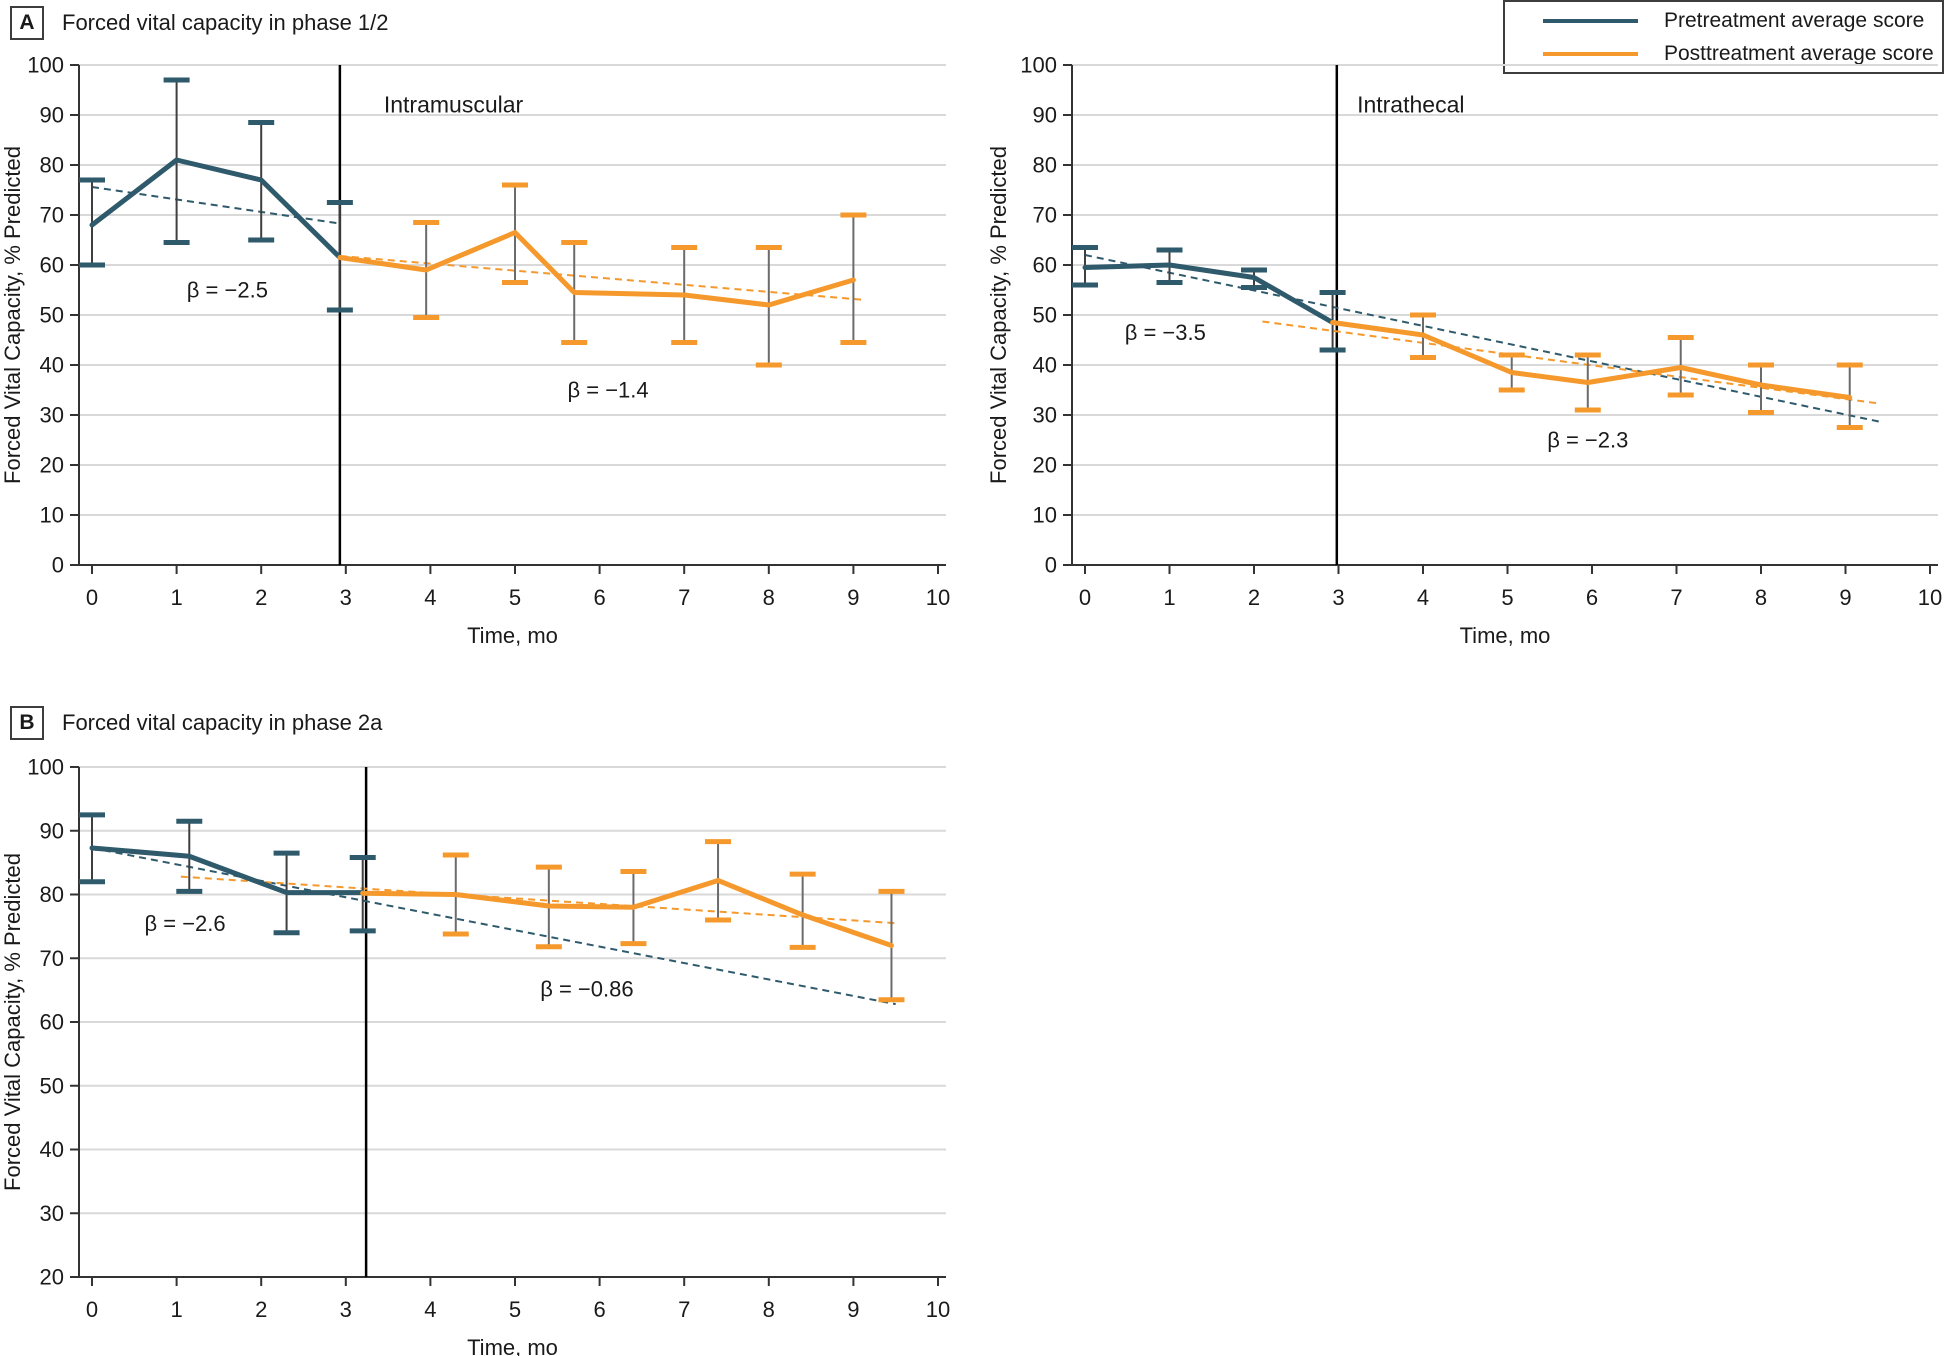 This screenshot has width=1946, height=1356. Describe the element at coordinates (1587, 440) in the screenshot. I see `beta-label: β = −2.3` at that location.